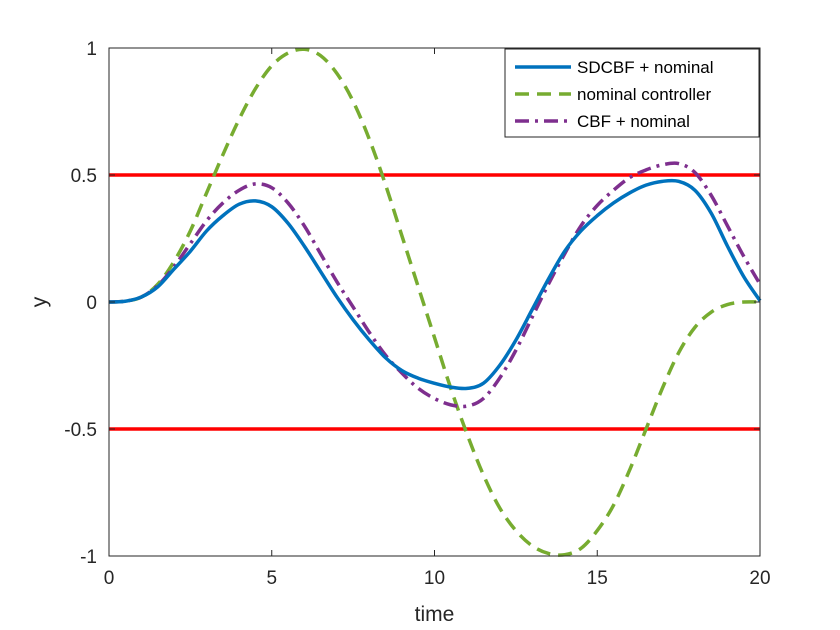  Describe the element at coordinates (80, 430) in the screenshot. I see `y-tick-label: -0.5` at that location.